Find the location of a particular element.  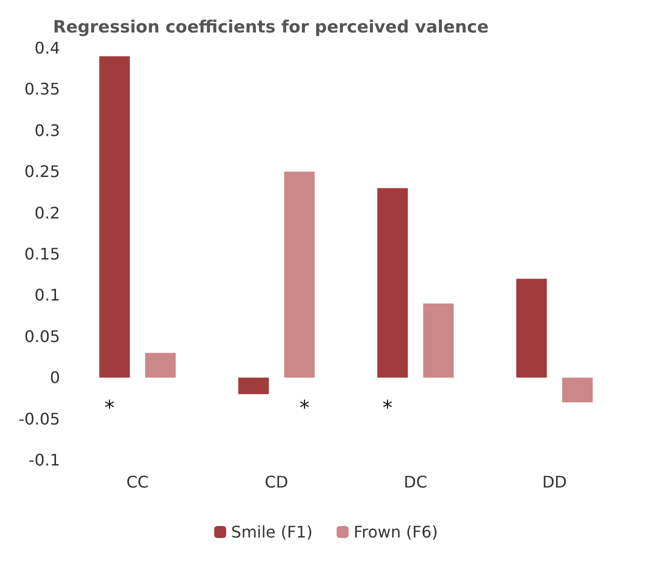

x-tick-label: DC is located at coordinates (416, 482).